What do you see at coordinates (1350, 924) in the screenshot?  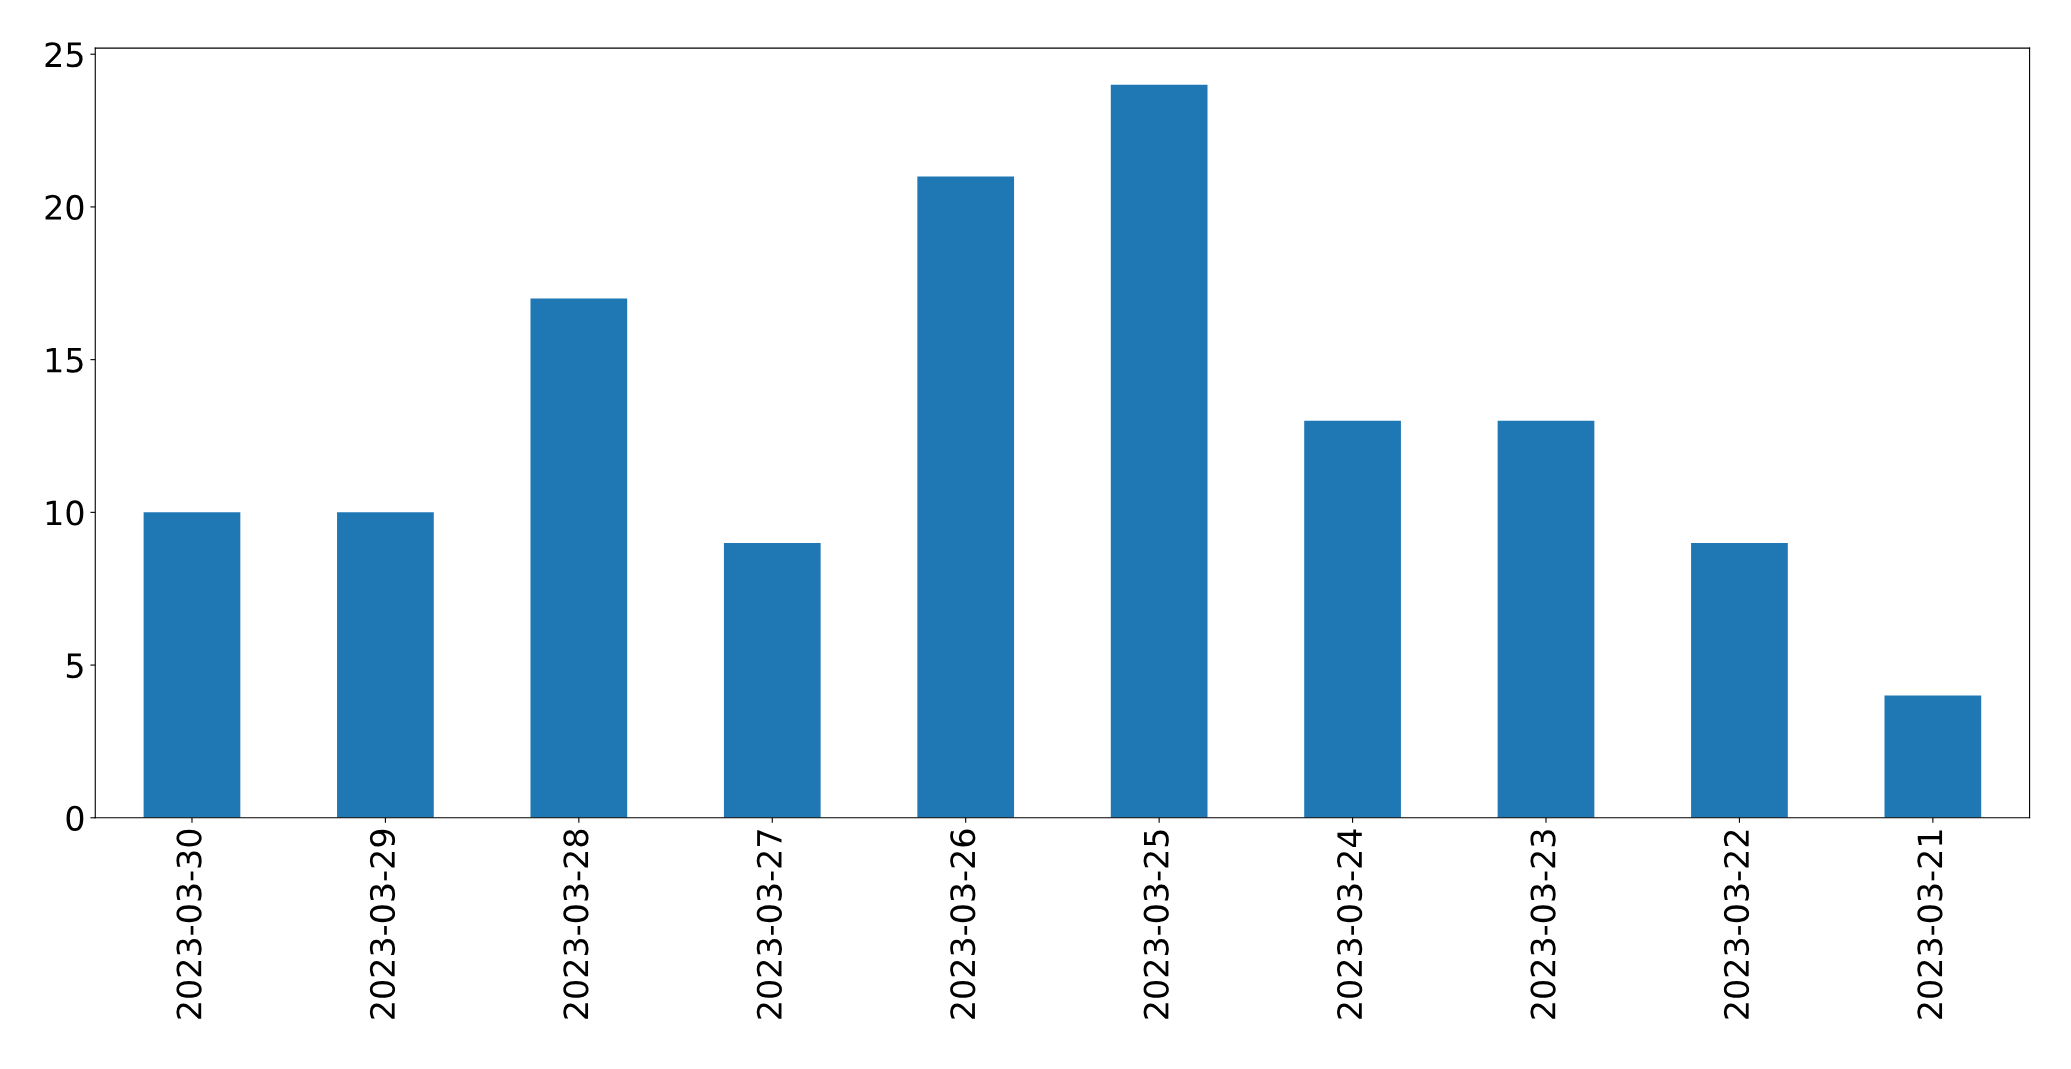 I see `x-tick-label: 2023-03-24` at bounding box center [1350, 924].